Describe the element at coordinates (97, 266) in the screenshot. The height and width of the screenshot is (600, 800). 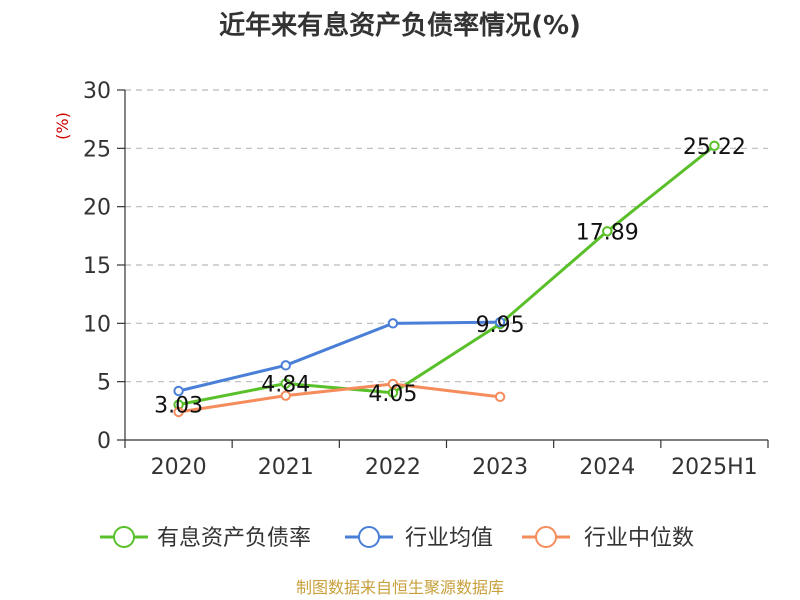
I see `y-tick-label-15: 15` at that location.